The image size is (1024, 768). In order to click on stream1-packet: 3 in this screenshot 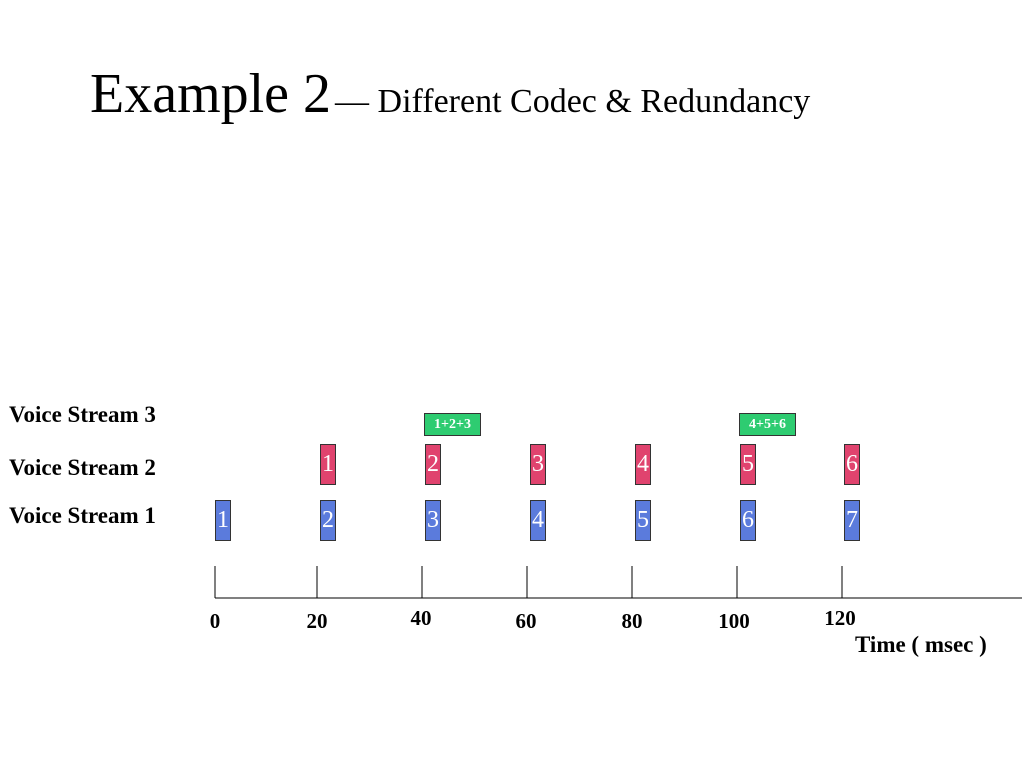, I will do `click(433, 520)`.